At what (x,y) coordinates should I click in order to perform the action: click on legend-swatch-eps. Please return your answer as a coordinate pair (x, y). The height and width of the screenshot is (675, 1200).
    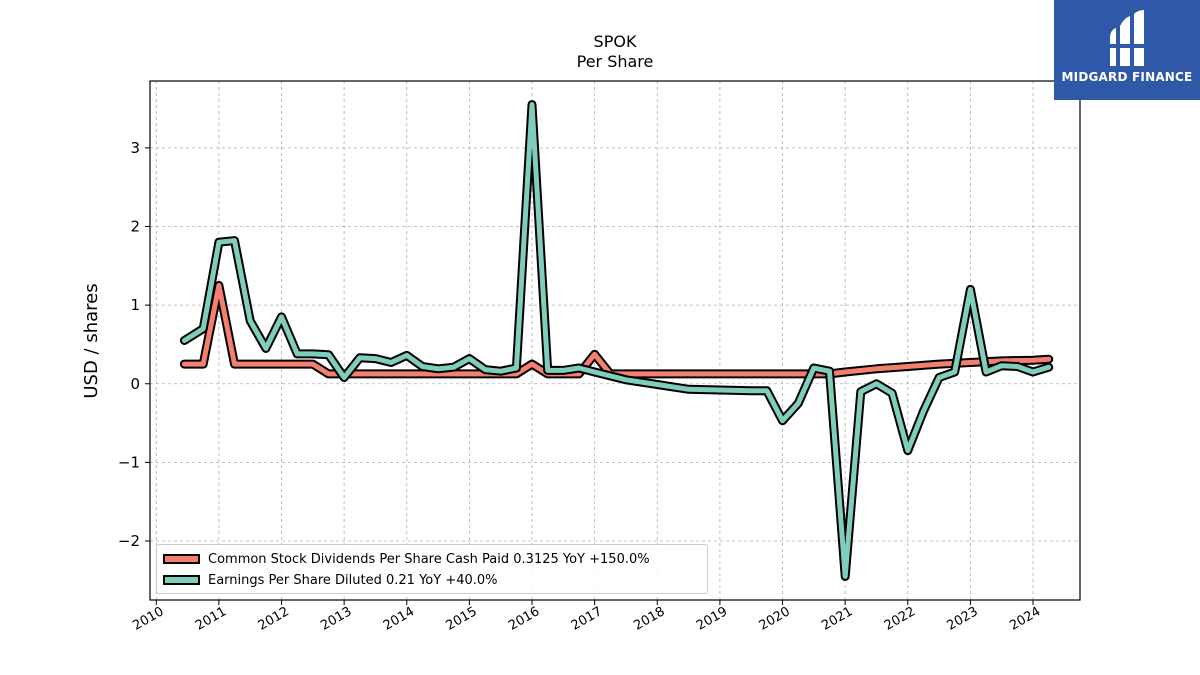
    Looking at the image, I should click on (181, 580).